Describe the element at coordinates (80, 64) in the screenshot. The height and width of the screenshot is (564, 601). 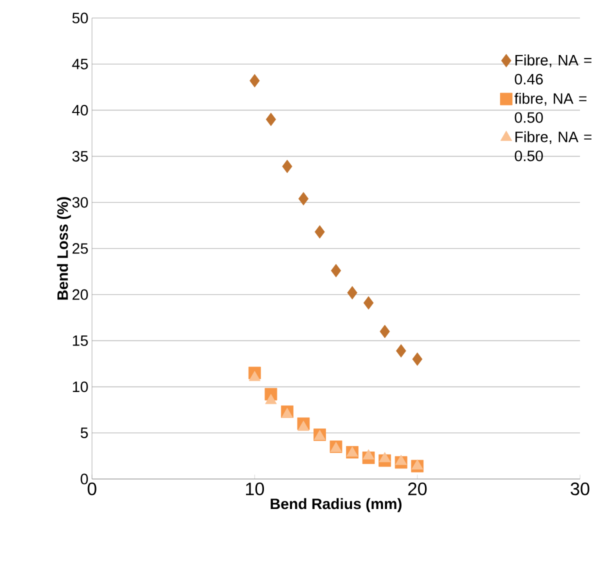
I see `y-tick-label: 45` at that location.